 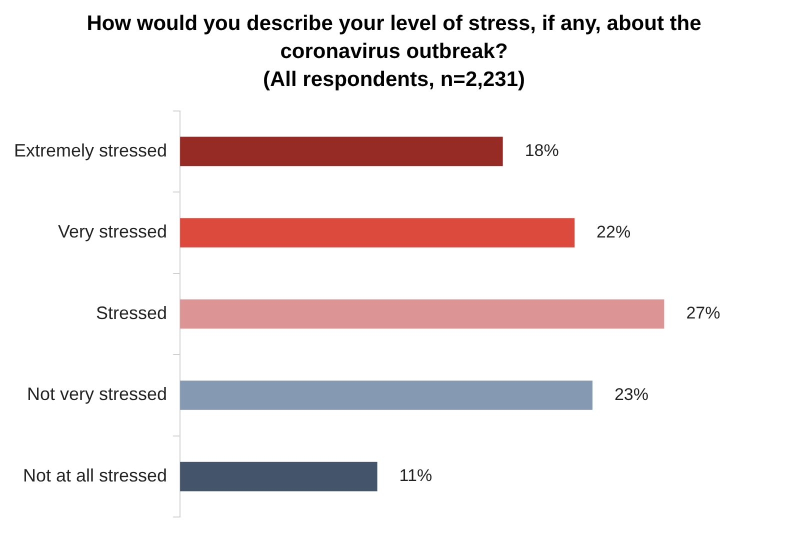 I want to click on data-label: 22%, so click(x=613, y=232).